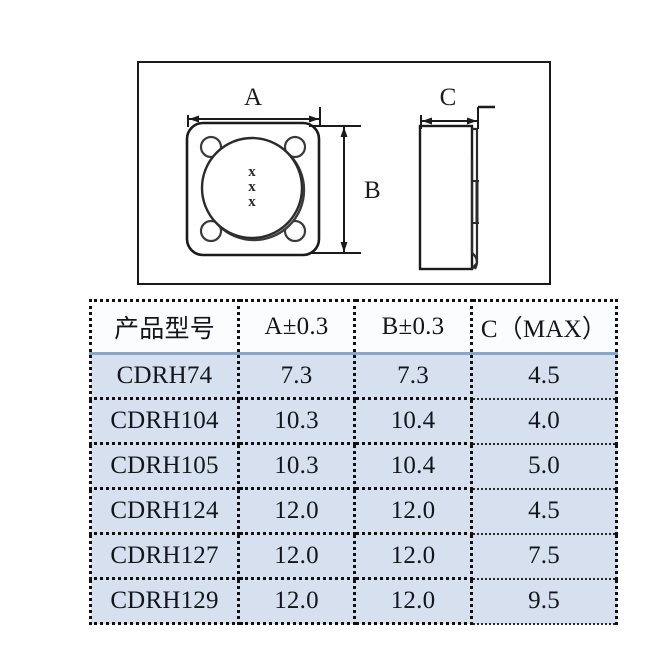 Image resolution: width=663 pixels, height=663 pixels. What do you see at coordinates (544, 556) in the screenshot?
I see `cell-c: 7.5` at bounding box center [544, 556].